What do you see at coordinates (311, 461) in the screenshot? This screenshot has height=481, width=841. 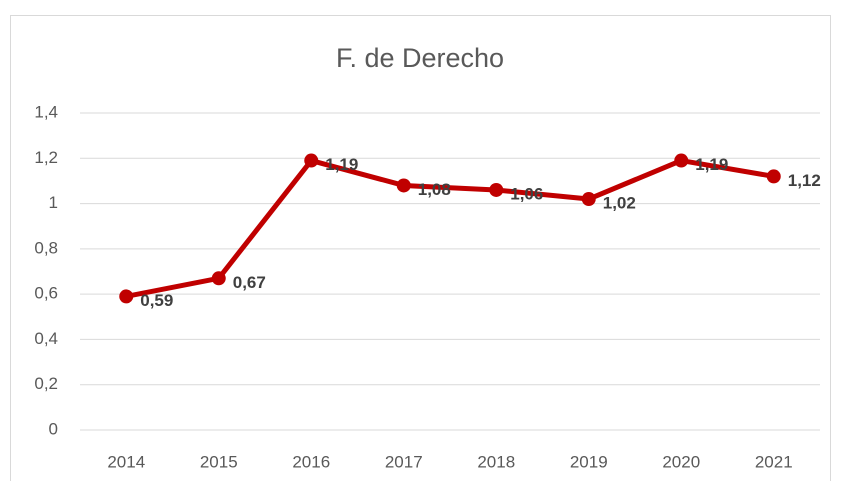 I see `x-tick-label: 2016` at bounding box center [311, 461].